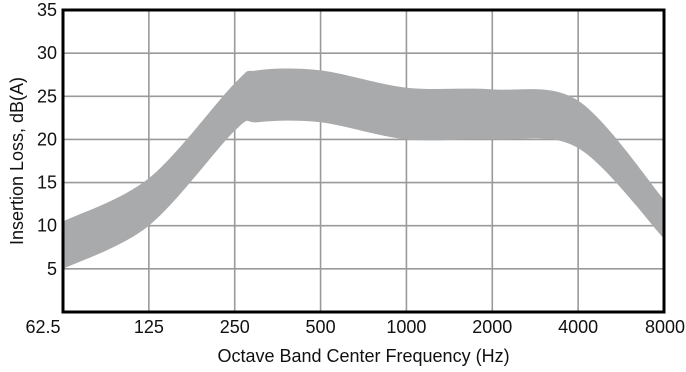  I want to click on y-tick-label: 25, so click(47, 96).